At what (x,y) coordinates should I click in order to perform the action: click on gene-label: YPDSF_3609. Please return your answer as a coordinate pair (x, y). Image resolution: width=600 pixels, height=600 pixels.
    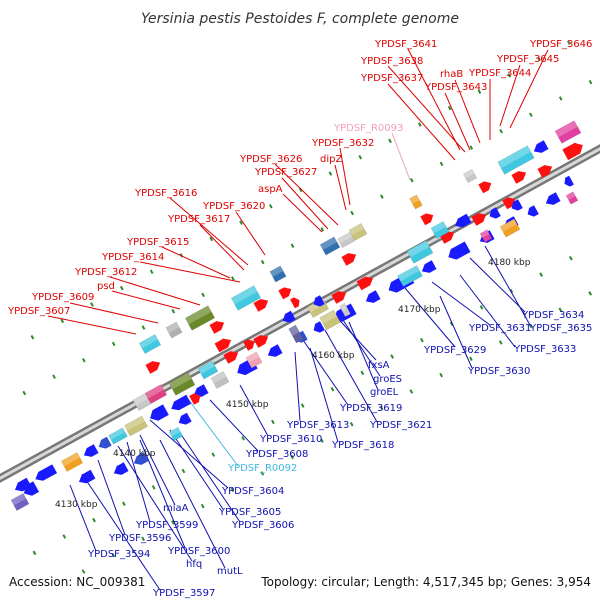
    Looking at the image, I should click on (62, 297).